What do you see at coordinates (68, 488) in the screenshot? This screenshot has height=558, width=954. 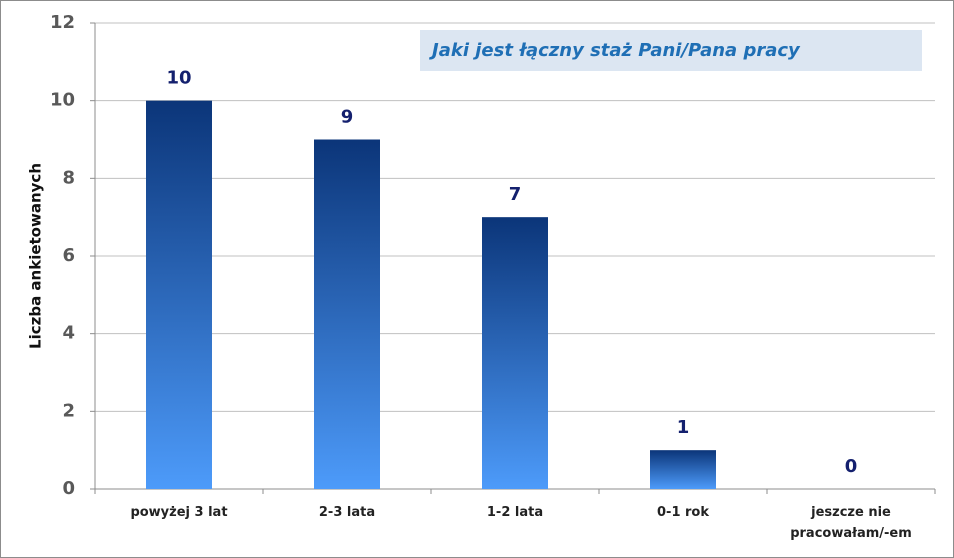 I see `y-tick-label: 0` at bounding box center [68, 488].